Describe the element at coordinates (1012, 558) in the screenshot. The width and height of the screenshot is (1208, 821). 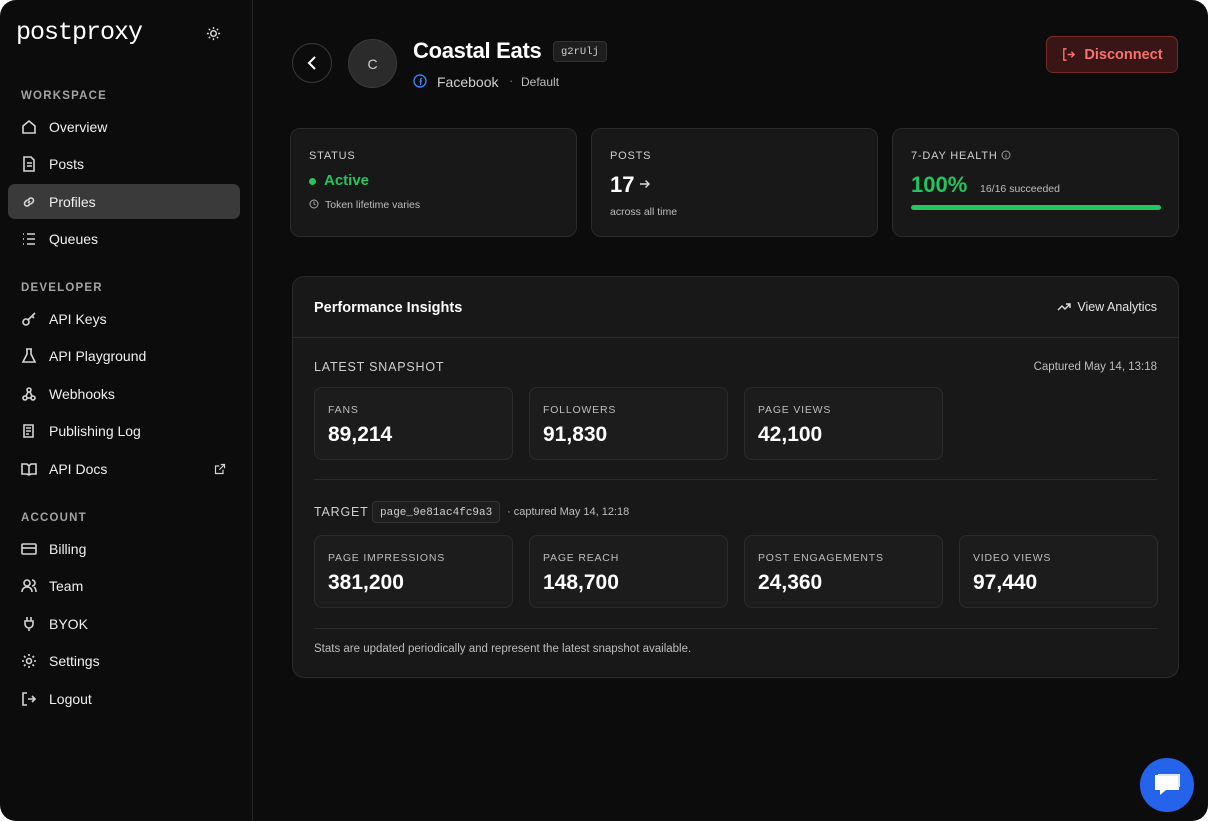
I see `metric-label: VIDEO VIEWS` at that location.